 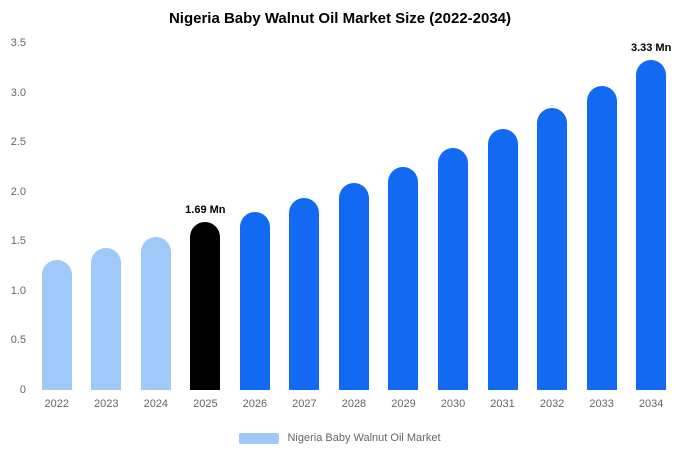 I want to click on x-axis-label: 2032, so click(x=552, y=404).